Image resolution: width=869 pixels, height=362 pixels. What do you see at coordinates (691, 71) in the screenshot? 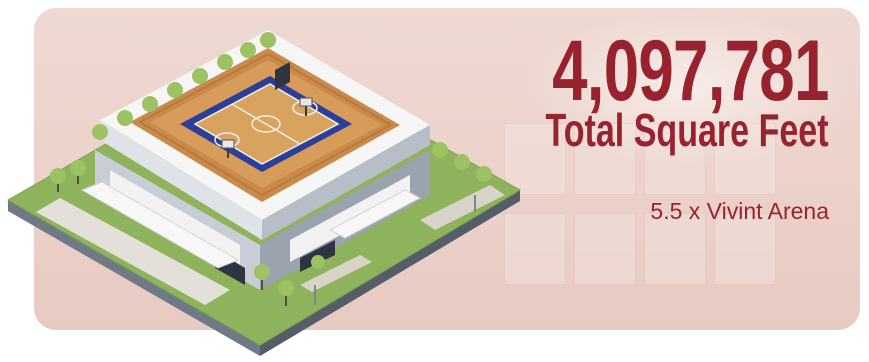
I see `stat-value: 4,097,781` at bounding box center [691, 71].